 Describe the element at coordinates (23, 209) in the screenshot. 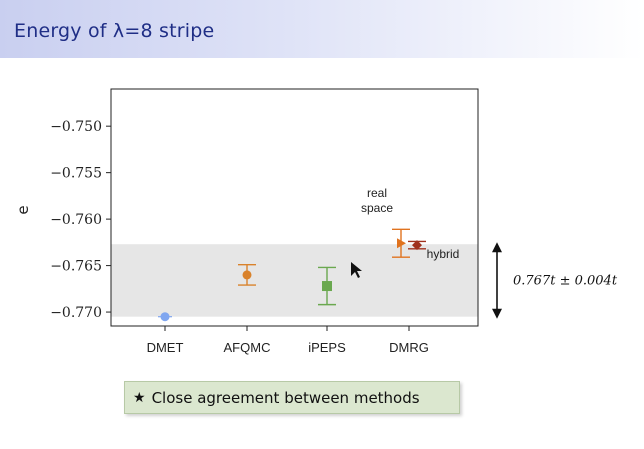

I see `y-axis-label: e` at that location.